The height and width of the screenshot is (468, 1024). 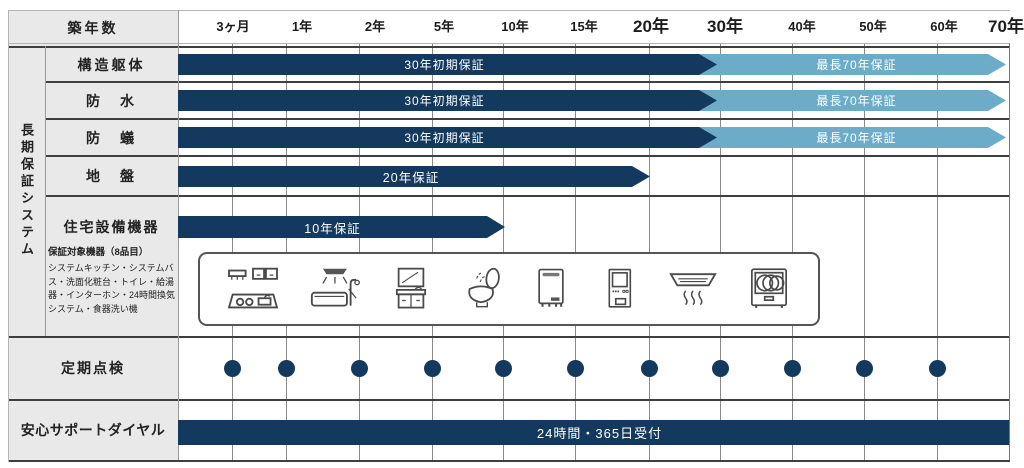 What do you see at coordinates (98, 252) in the screenshot?
I see `equipment-note-title: 保証対象機器（8品目）` at bounding box center [98, 252].